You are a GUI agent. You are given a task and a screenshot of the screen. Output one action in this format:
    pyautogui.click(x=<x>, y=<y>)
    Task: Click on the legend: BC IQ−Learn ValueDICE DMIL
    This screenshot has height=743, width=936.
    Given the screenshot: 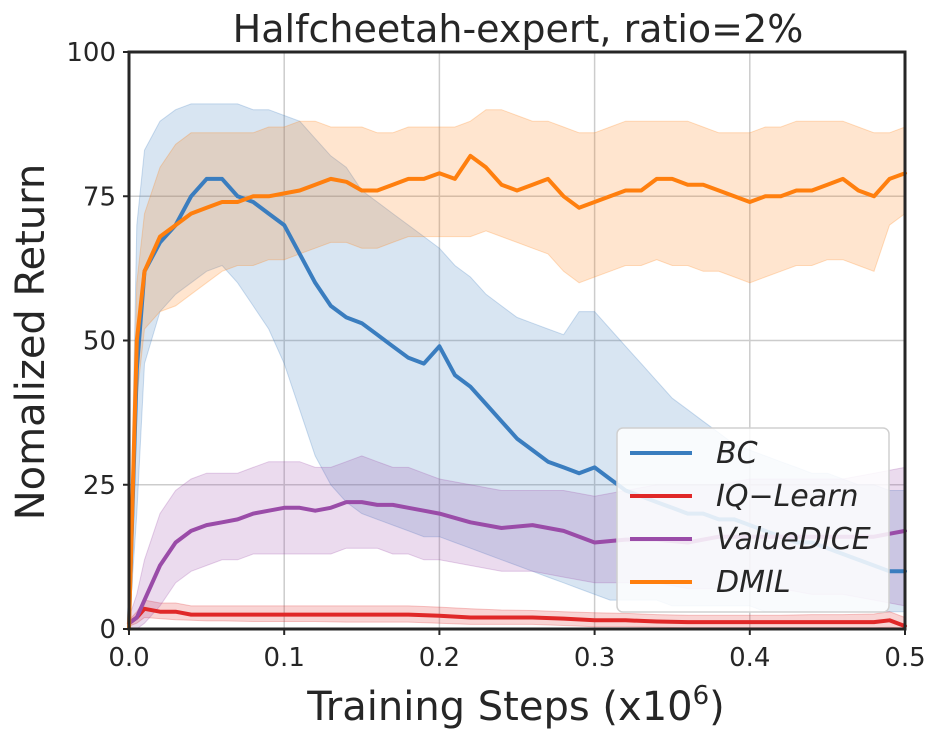 What is the action you would take?
    pyautogui.click(x=753, y=520)
    